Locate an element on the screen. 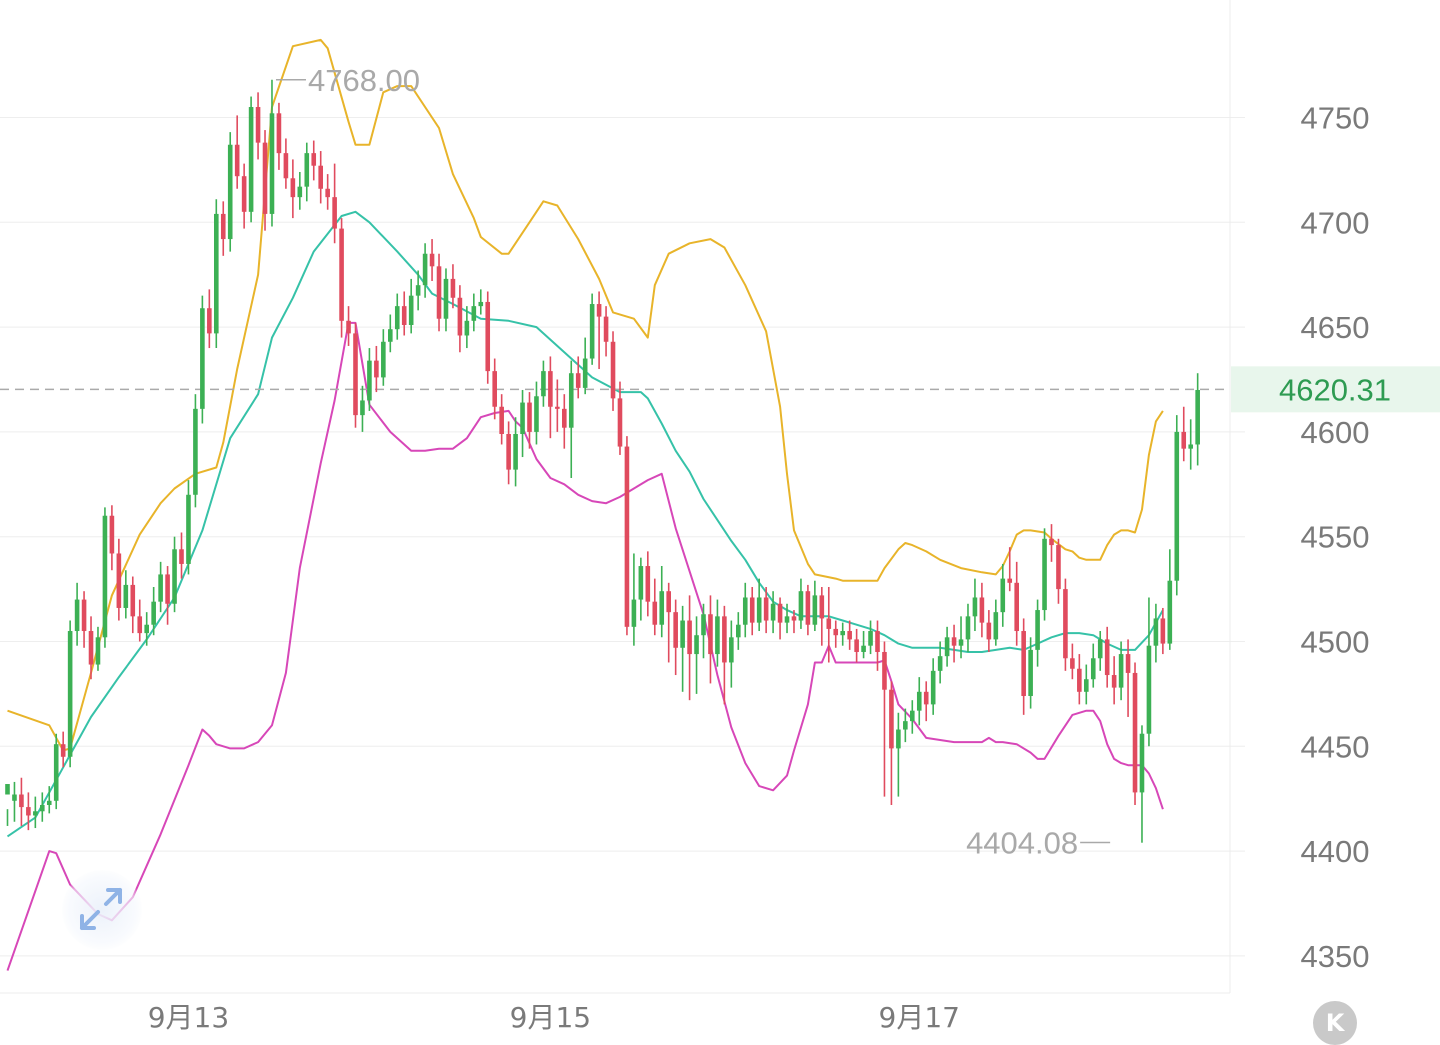  y-tick-label-4450: 4450 is located at coordinates (1335, 746).